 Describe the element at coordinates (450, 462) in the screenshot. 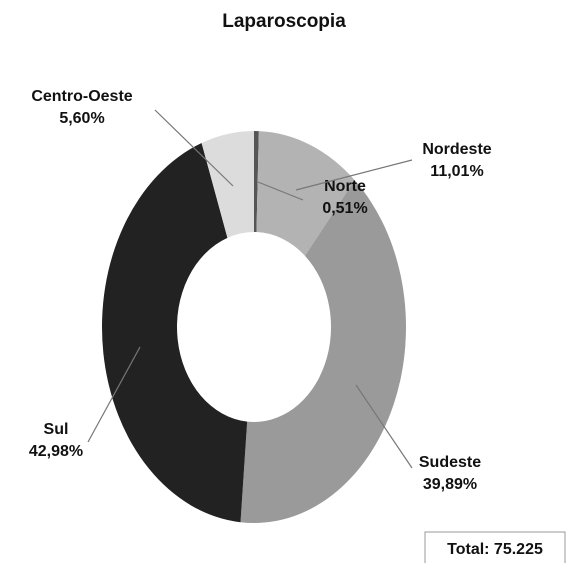

I see `slice-name: Sudeste` at that location.